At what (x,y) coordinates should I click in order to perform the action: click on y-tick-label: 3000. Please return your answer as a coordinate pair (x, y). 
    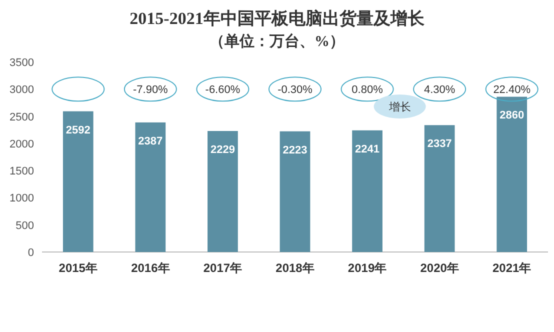
    Looking at the image, I should click on (22, 90).